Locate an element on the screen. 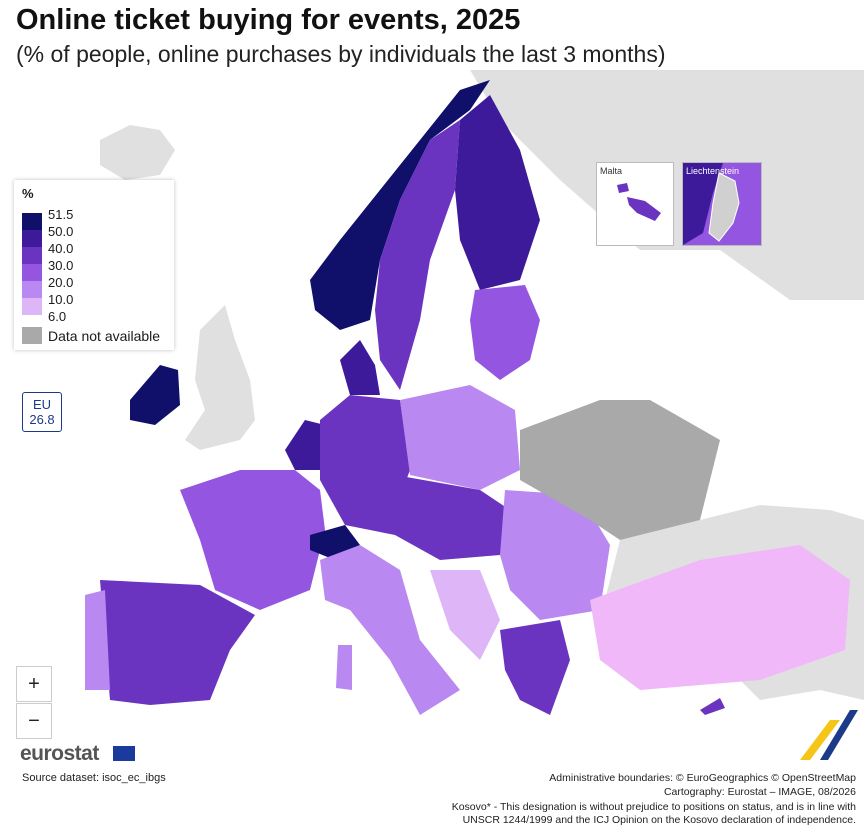 The height and width of the screenshot is (833, 864). region-ireland is located at coordinates (155, 395).